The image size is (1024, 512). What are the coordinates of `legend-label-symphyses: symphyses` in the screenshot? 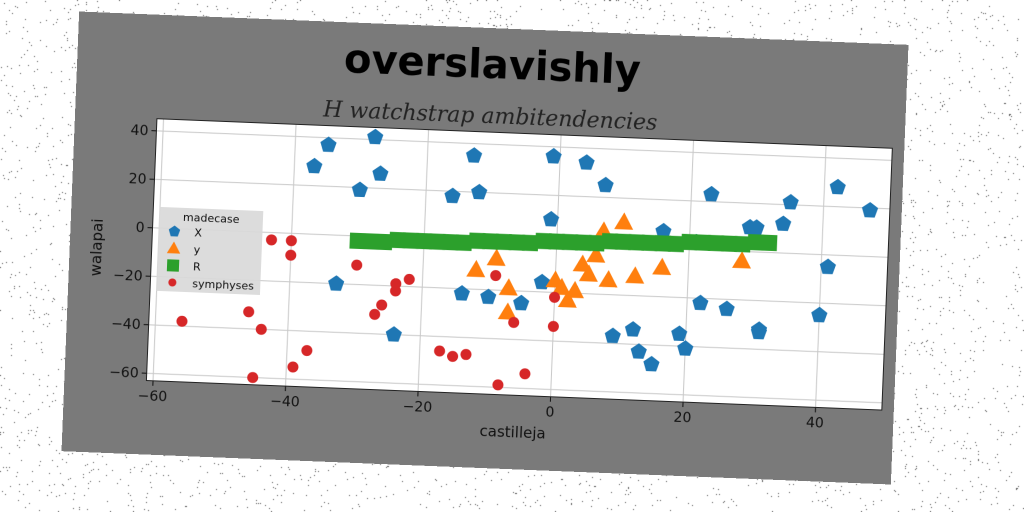 It's located at (223, 284).